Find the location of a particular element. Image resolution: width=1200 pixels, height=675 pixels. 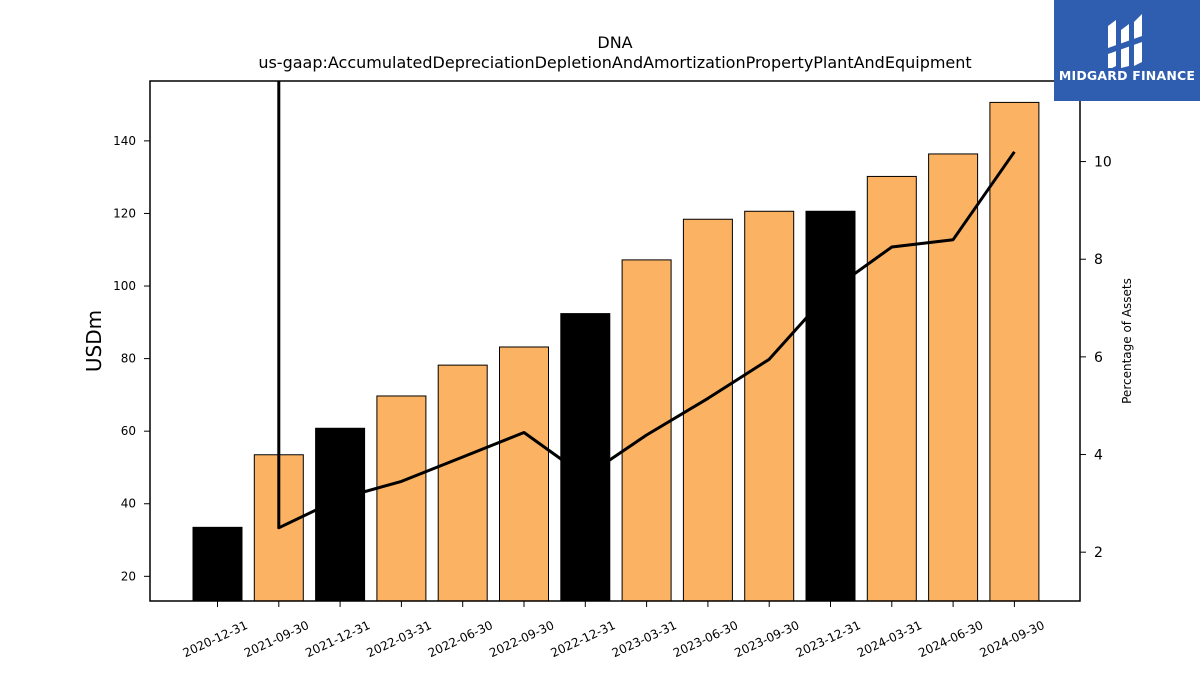

y-tick-label-80: 80 is located at coordinates (128, 359).